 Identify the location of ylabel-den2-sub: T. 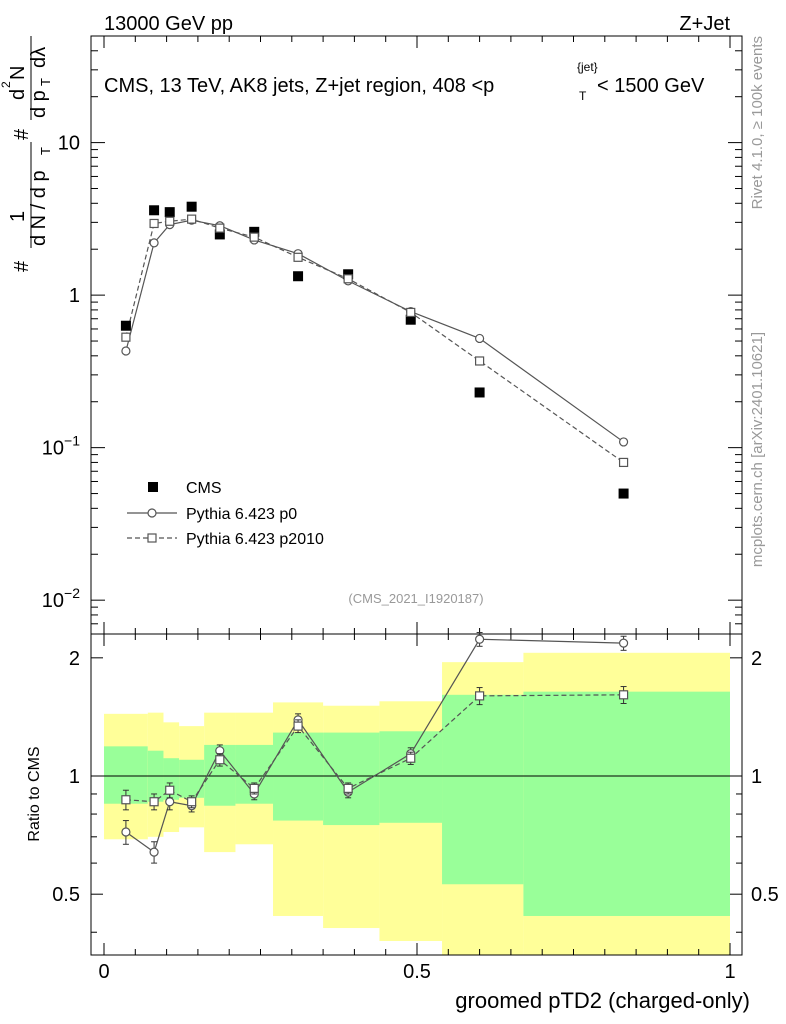
(45, 82).